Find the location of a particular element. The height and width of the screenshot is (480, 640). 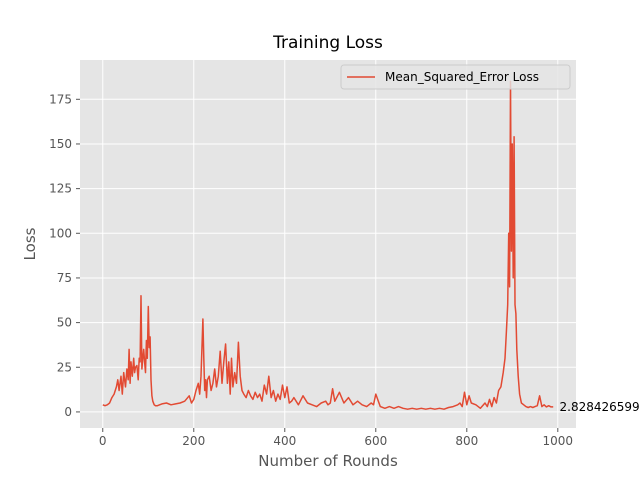

legend: Mean_Squared_Error Loss is located at coordinates (455, 77).